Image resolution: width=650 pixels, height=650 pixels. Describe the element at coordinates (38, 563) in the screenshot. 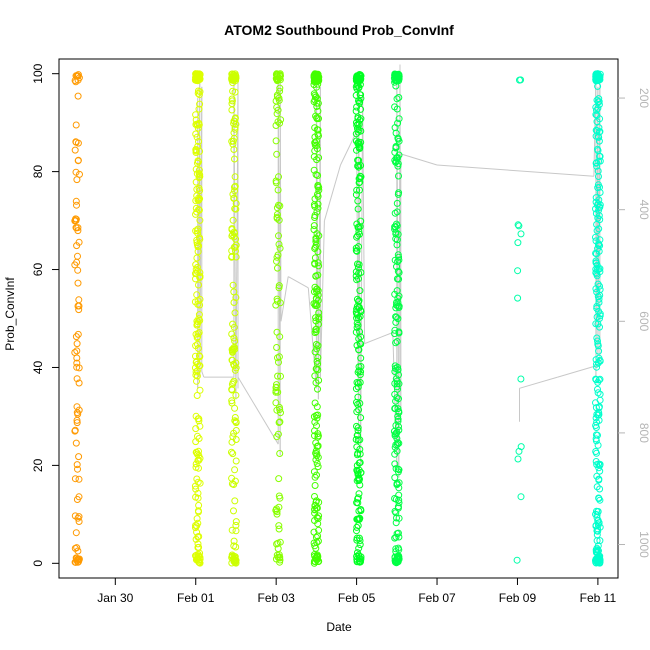

I see `y-tick-label: 0` at that location.